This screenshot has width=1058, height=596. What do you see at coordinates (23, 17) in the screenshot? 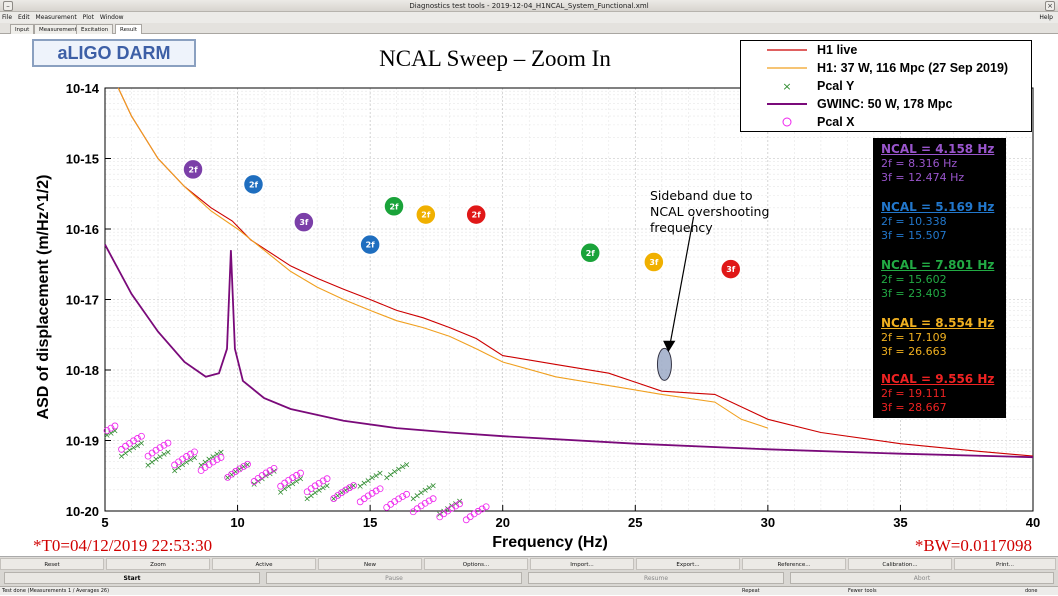
I see `menu-edit: Edit` at bounding box center [23, 17].